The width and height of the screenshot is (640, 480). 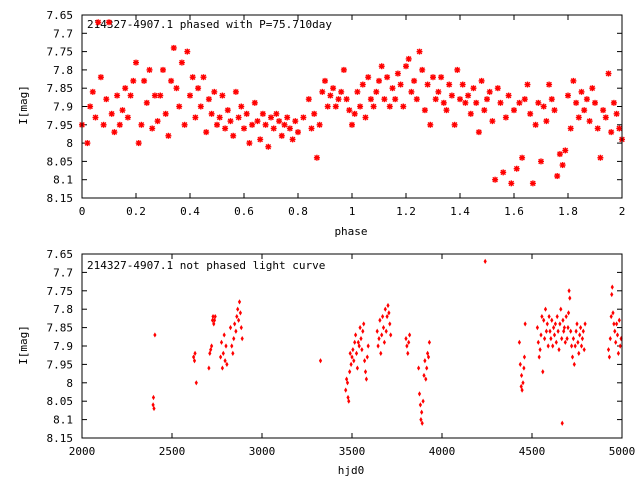 I want to click on phased-chart-title: 214327-4907.1 phased with P=75.710day, so click(x=209, y=24).